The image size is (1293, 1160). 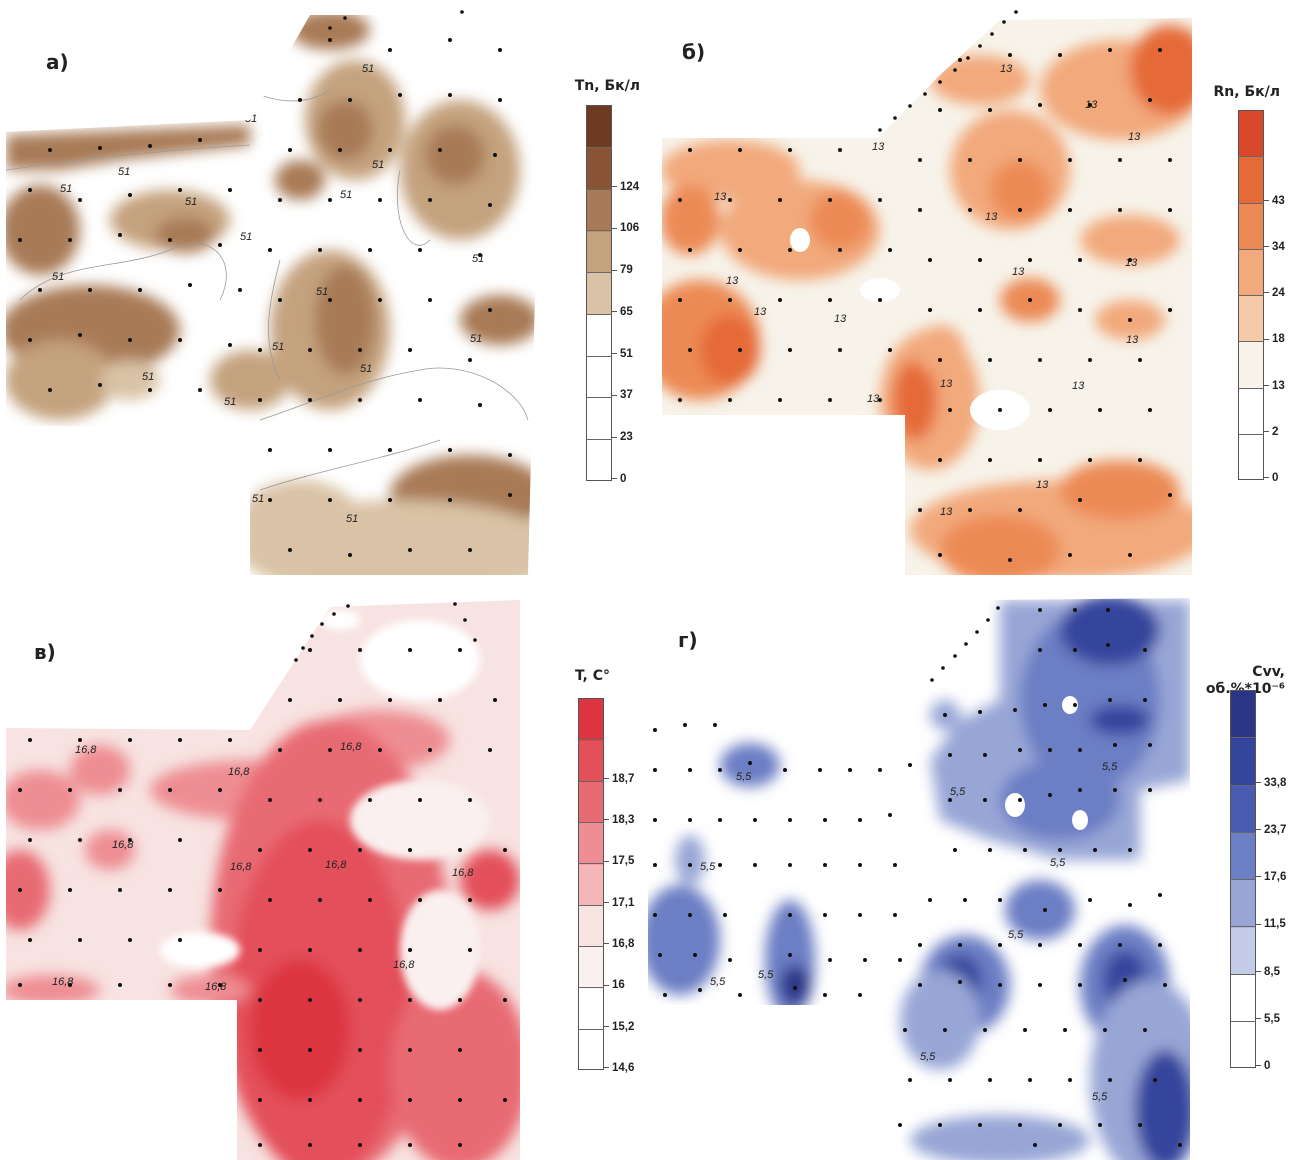 I want to click on panel-label-c: в), so click(x=45, y=652).